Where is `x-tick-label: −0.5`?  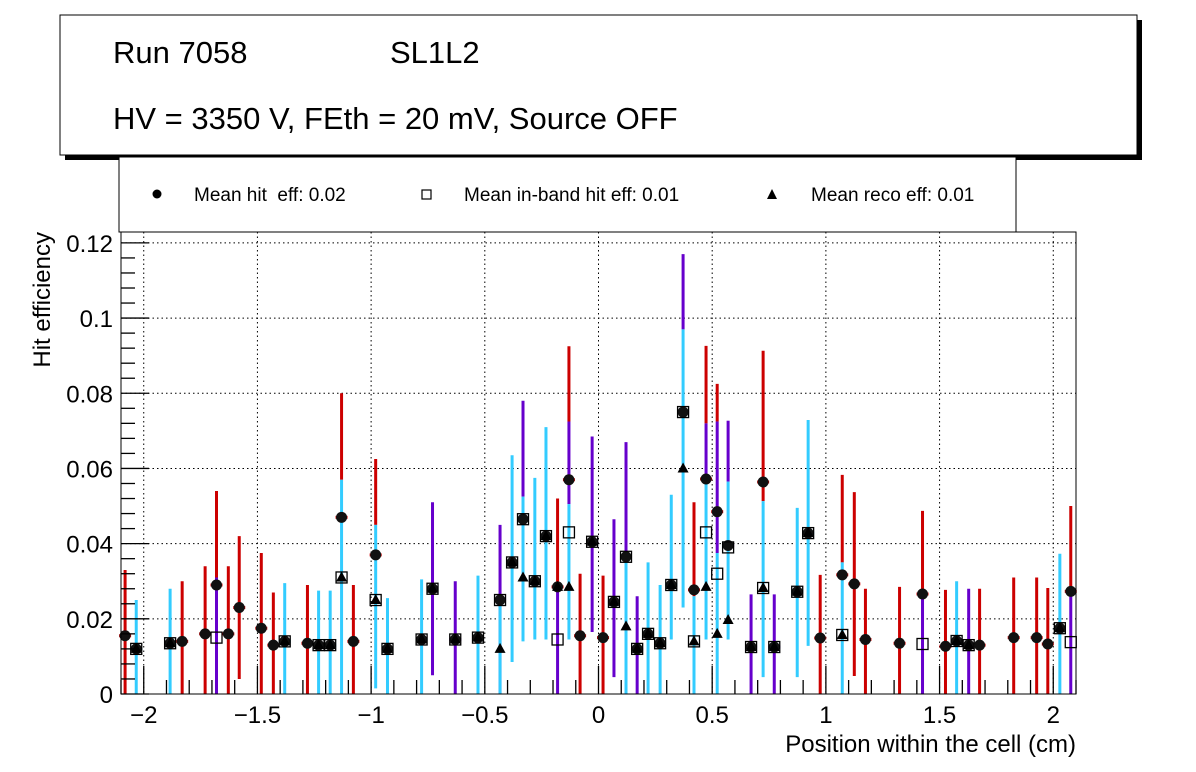 x-tick-label: −0.5 is located at coordinates (484, 715).